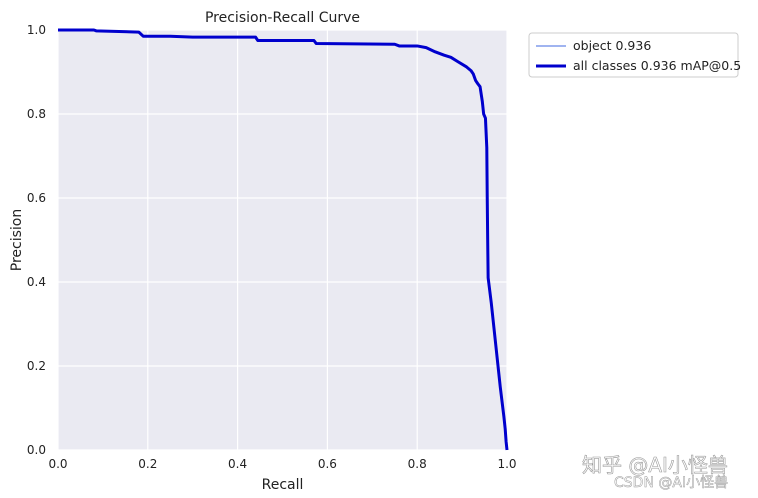 This screenshot has height=498, width=758. I want to click on x-tick-label: 1.0, so click(506, 464).